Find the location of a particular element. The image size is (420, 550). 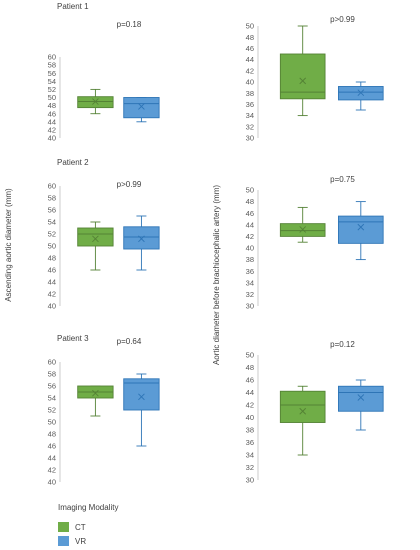

p-value-label: p>0.99 is located at coordinates (342, 19).